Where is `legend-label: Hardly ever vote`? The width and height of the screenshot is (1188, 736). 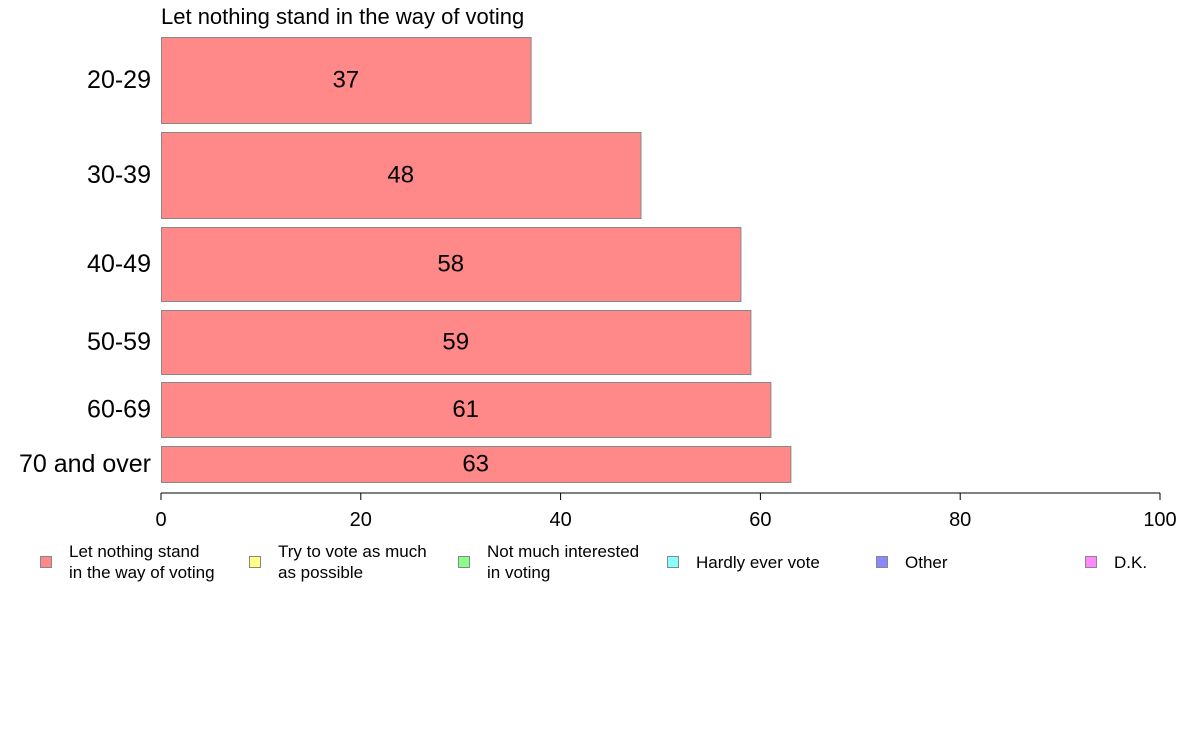
legend-label: Hardly ever vote is located at coordinates (758, 562).